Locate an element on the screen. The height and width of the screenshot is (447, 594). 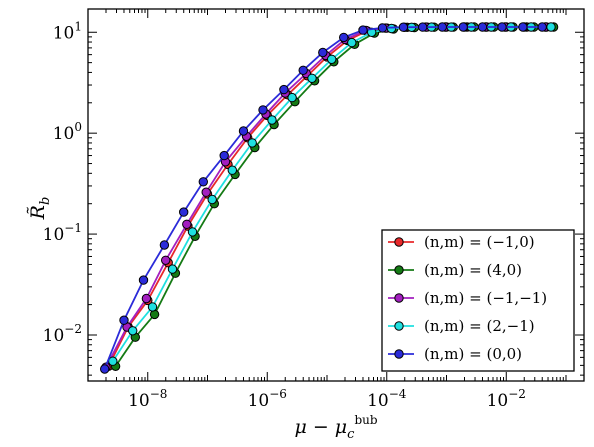
legend-entry: (n,m) = (2,−1) is located at coordinates (461, 326).